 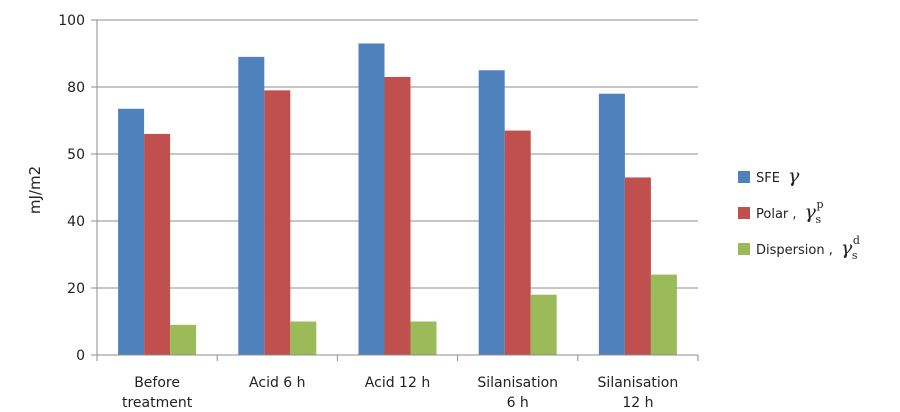 What do you see at coordinates (76, 289) in the screenshot?
I see `y-tick-label: 20` at bounding box center [76, 289].